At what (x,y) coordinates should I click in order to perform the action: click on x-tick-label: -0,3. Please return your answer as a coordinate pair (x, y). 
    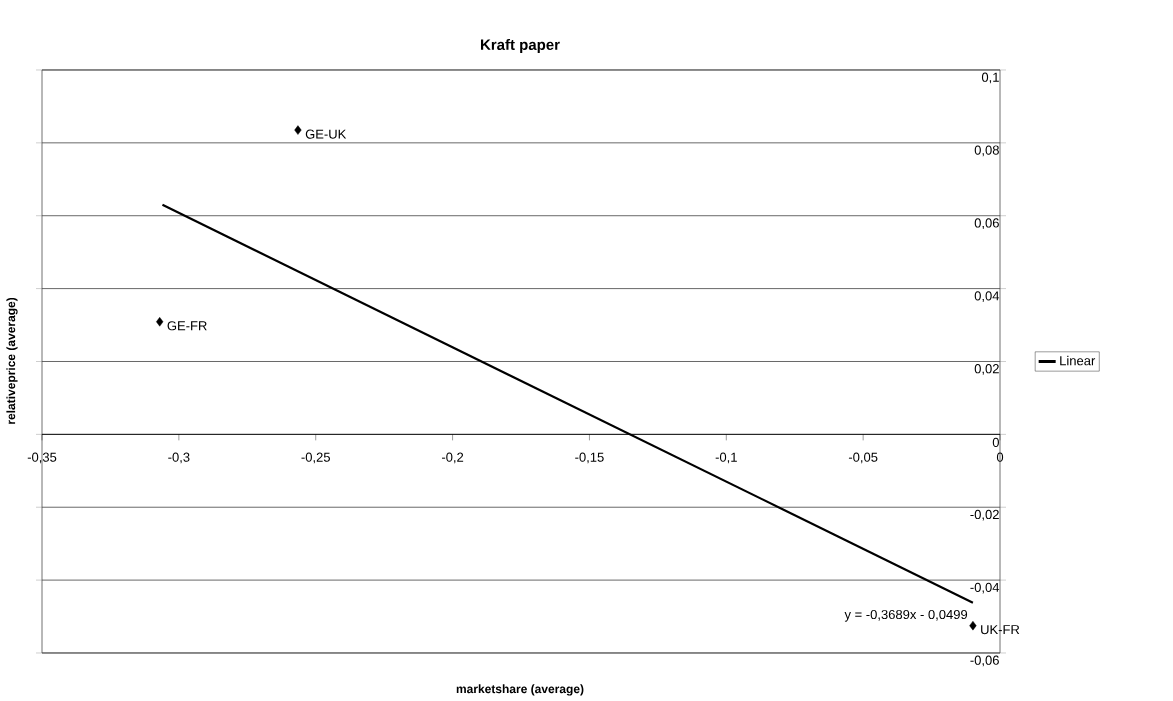
    Looking at the image, I should click on (179, 458).